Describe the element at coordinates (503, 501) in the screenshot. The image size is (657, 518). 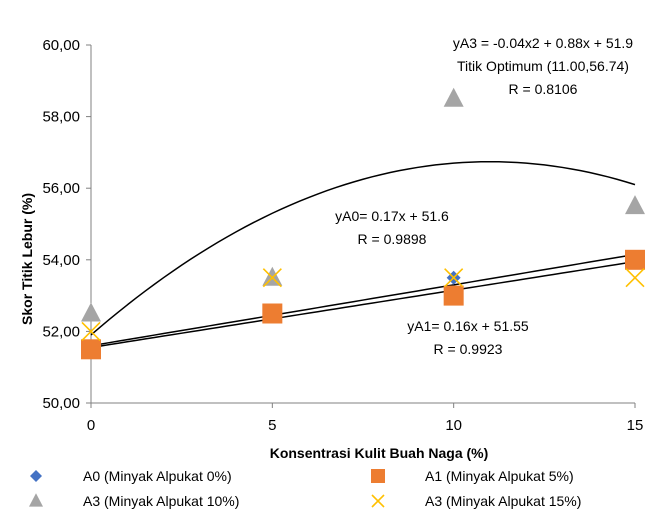
I see `legend-label: A3 (Minyak Alpukat 15%)` at that location.